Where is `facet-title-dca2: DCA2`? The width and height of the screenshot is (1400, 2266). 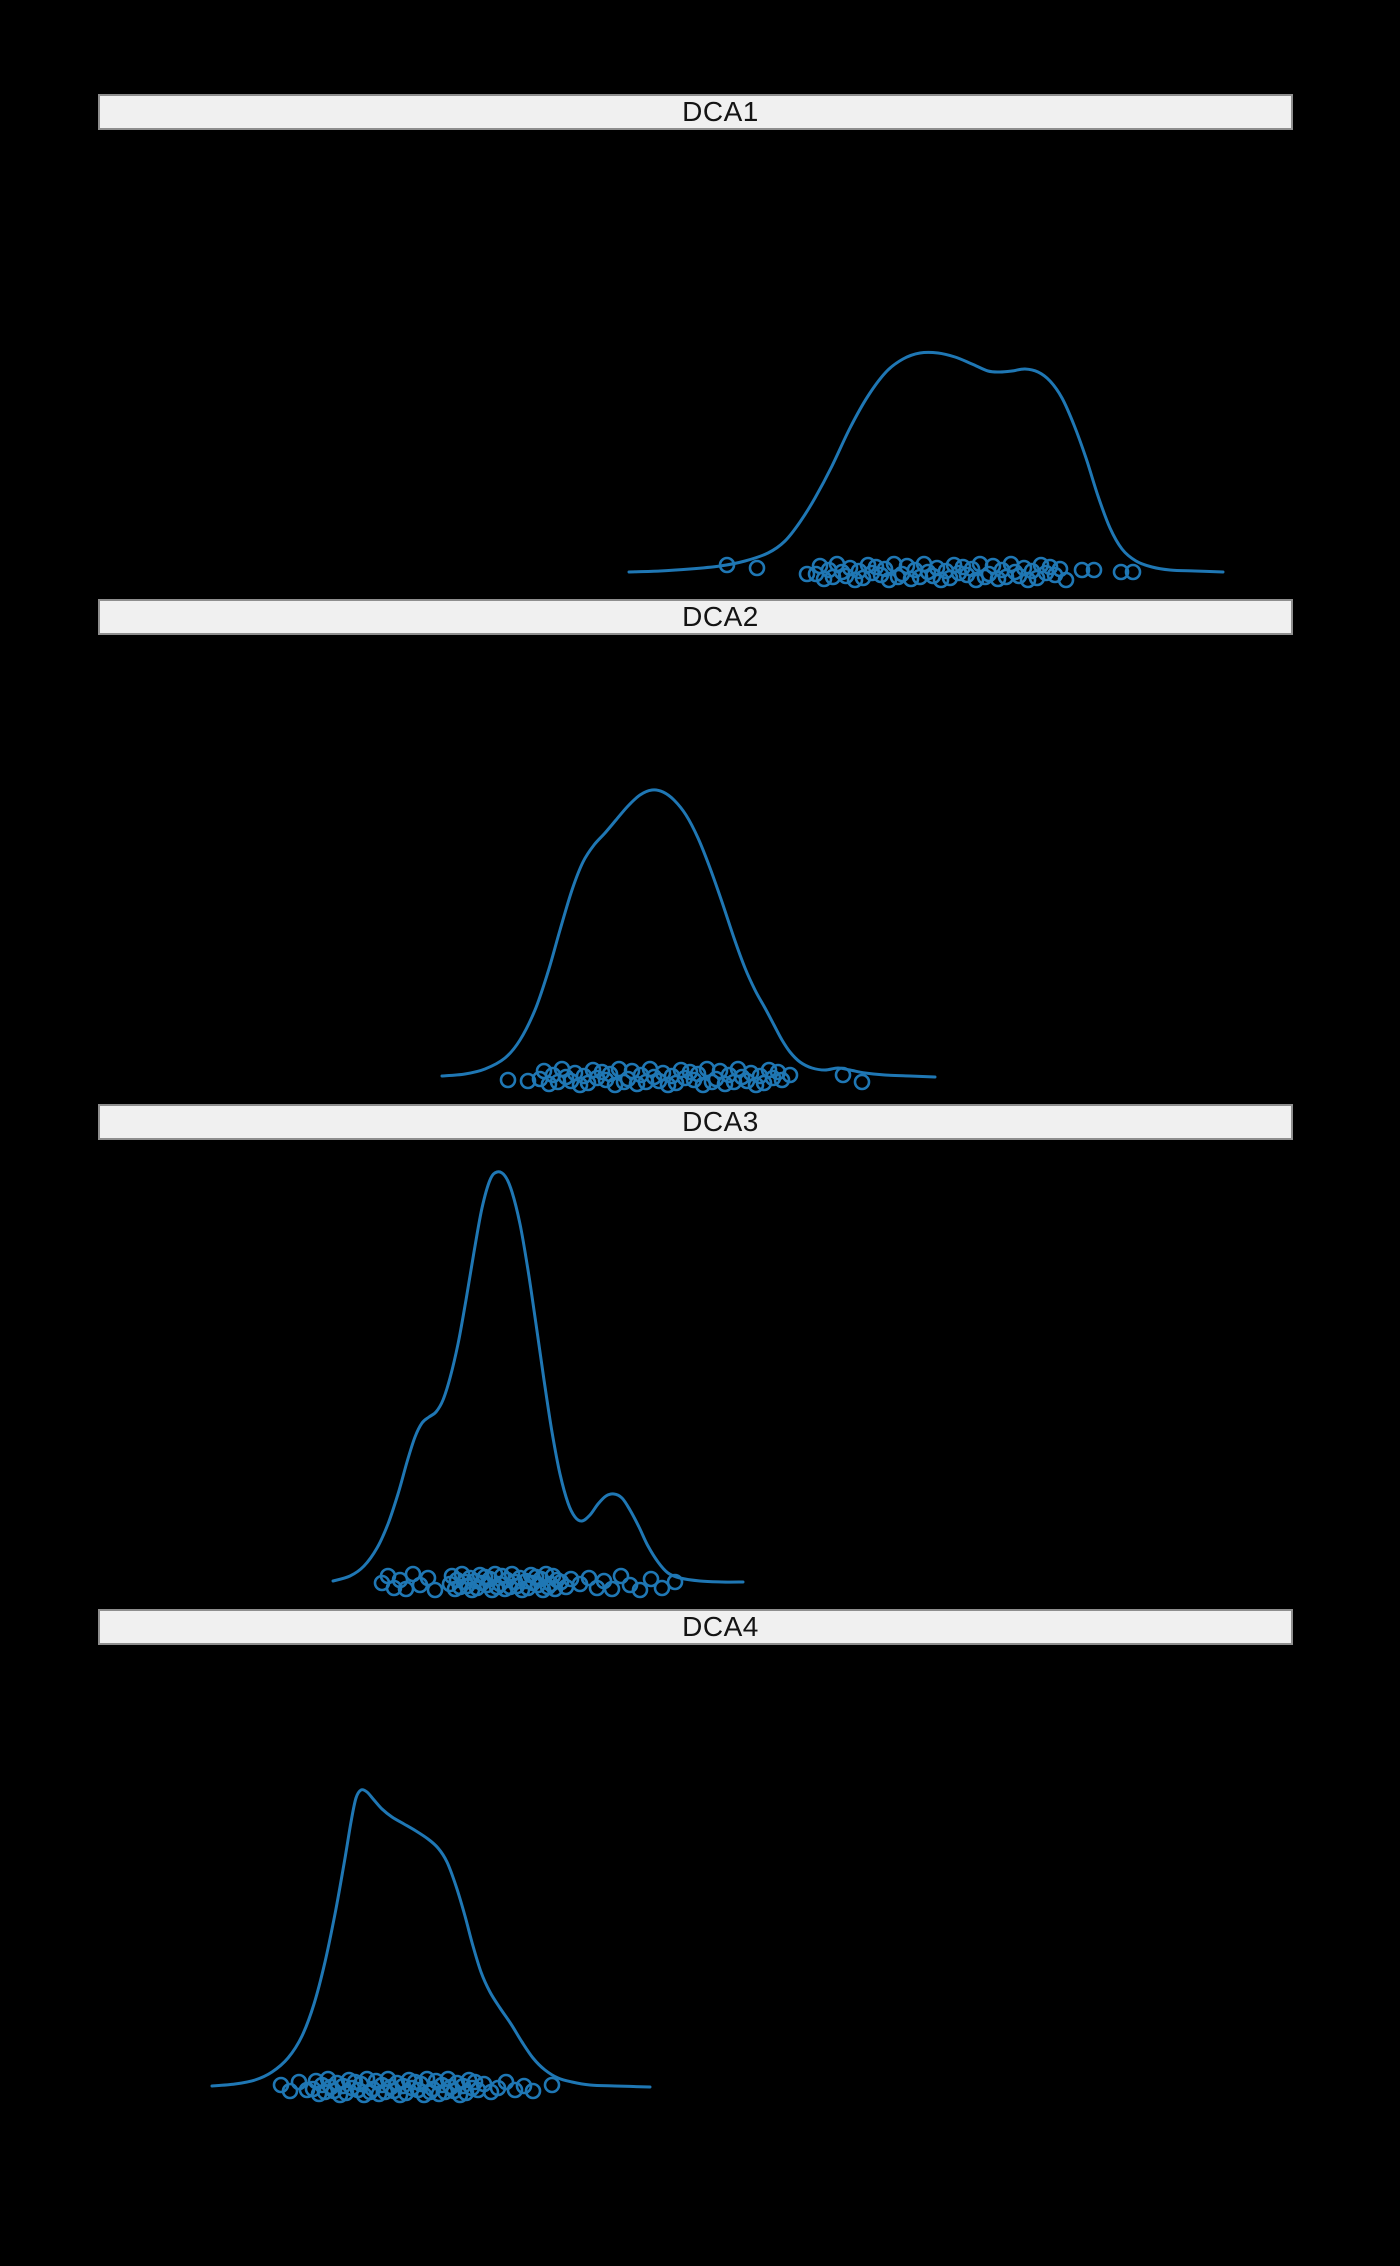 facet-title-dca2: DCA2 is located at coordinates (720, 616).